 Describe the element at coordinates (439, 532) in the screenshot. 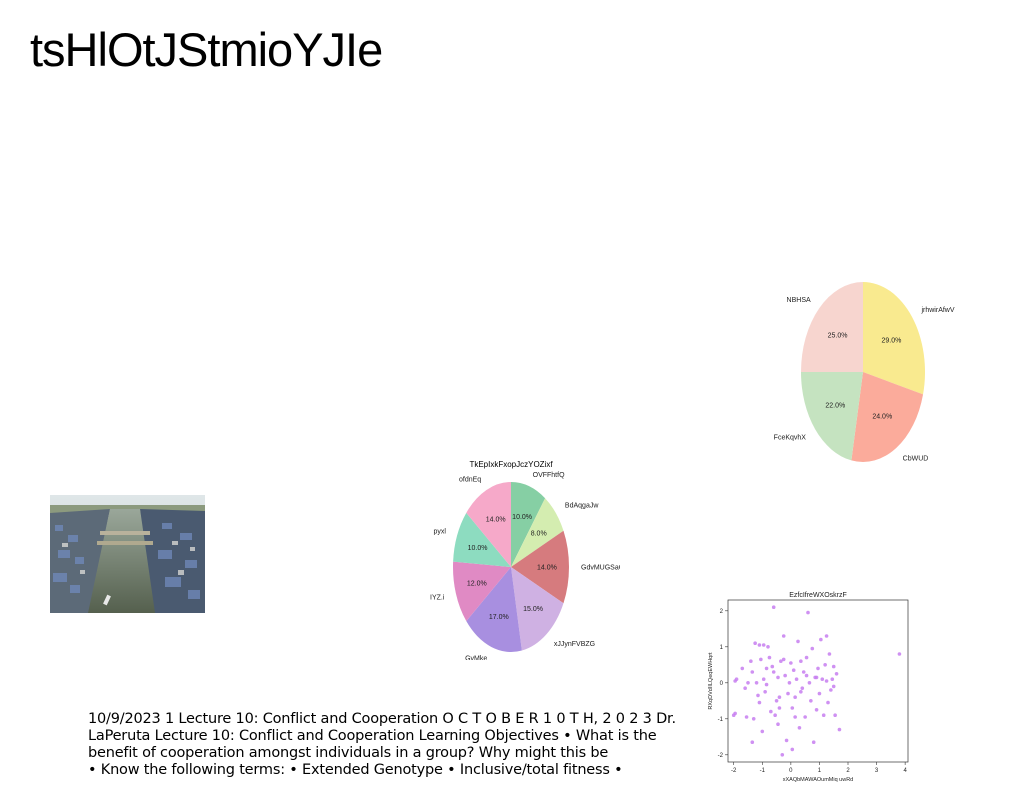

I see `slice-label: pyxl` at that location.